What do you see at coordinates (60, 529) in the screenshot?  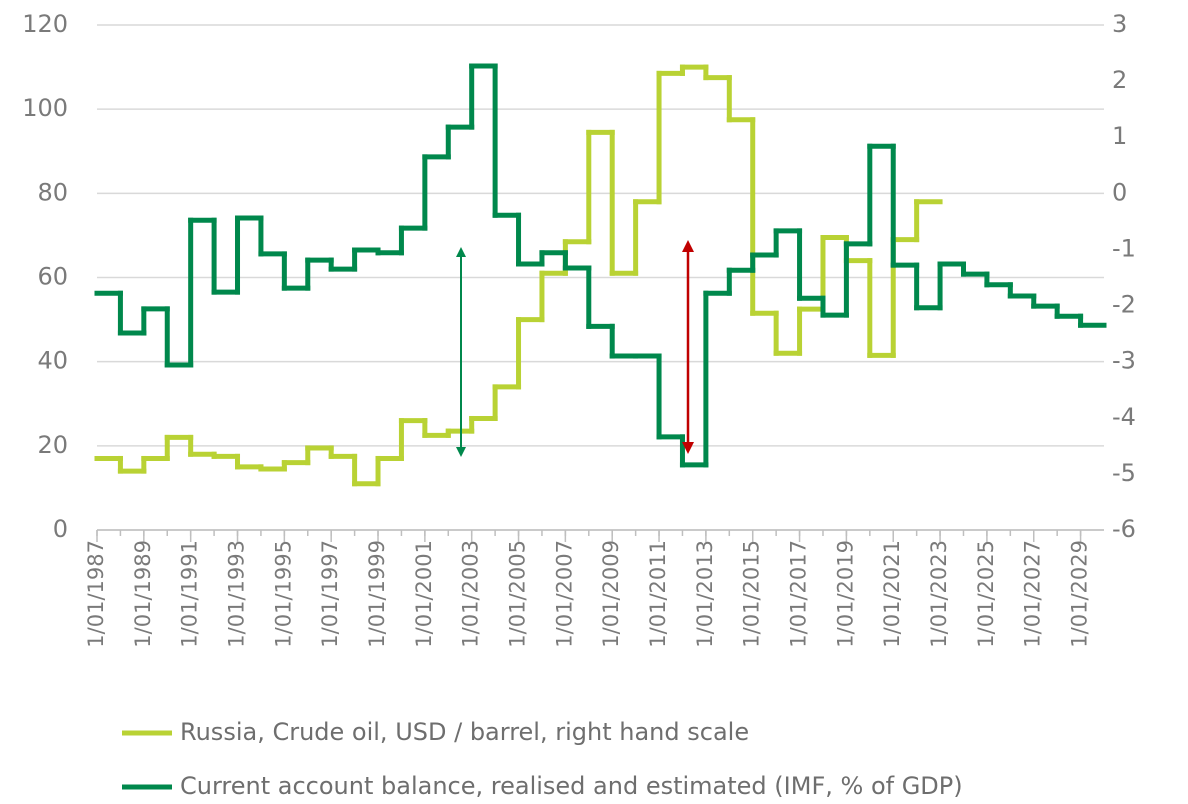 I see `y-tick-label: 0` at bounding box center [60, 529].